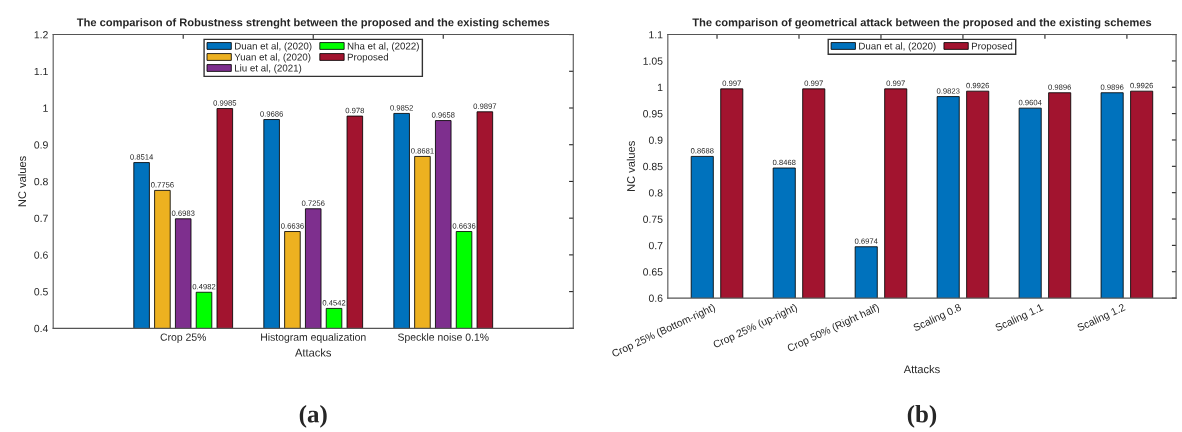 Image resolution: width=1182 pixels, height=432 pixels. What do you see at coordinates (313, 416) in the screenshot?
I see `text: (a)` at bounding box center [313, 416].